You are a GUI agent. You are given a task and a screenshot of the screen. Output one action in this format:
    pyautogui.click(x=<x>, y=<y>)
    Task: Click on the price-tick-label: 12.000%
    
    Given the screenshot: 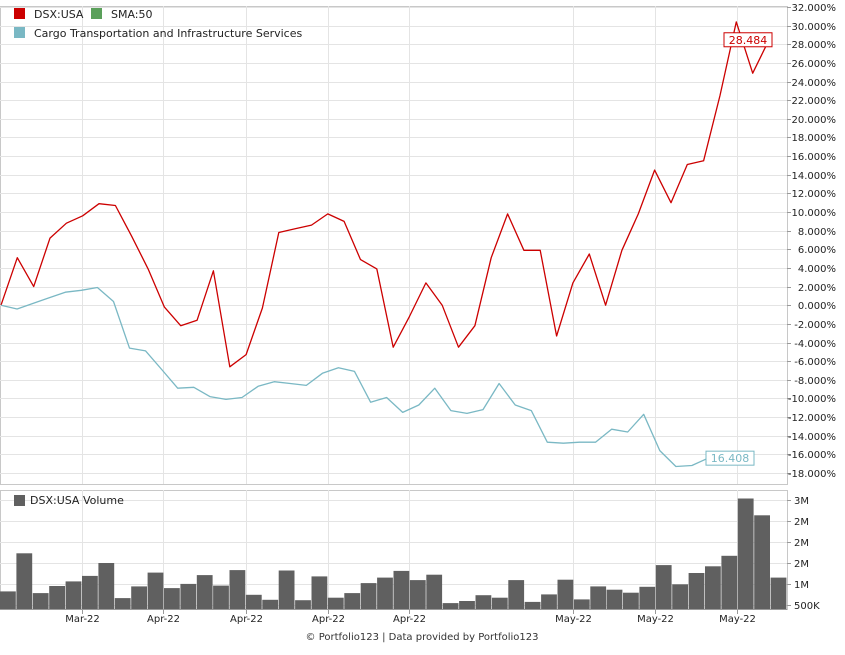 What is the action you would take?
    pyautogui.click(x=814, y=194)
    